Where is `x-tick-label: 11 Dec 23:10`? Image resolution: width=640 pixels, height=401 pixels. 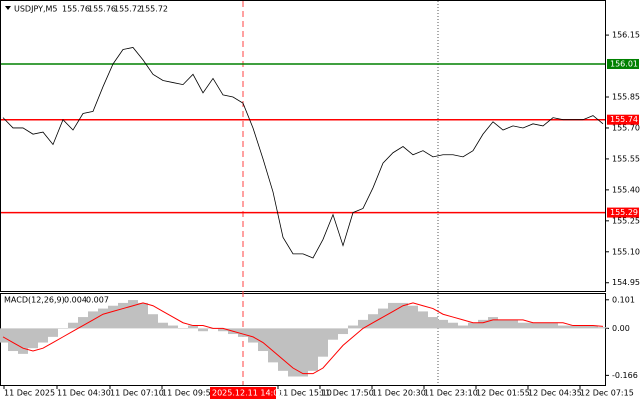 x-tick-label: 11 Dec 23:10 is located at coordinates (451, 393).